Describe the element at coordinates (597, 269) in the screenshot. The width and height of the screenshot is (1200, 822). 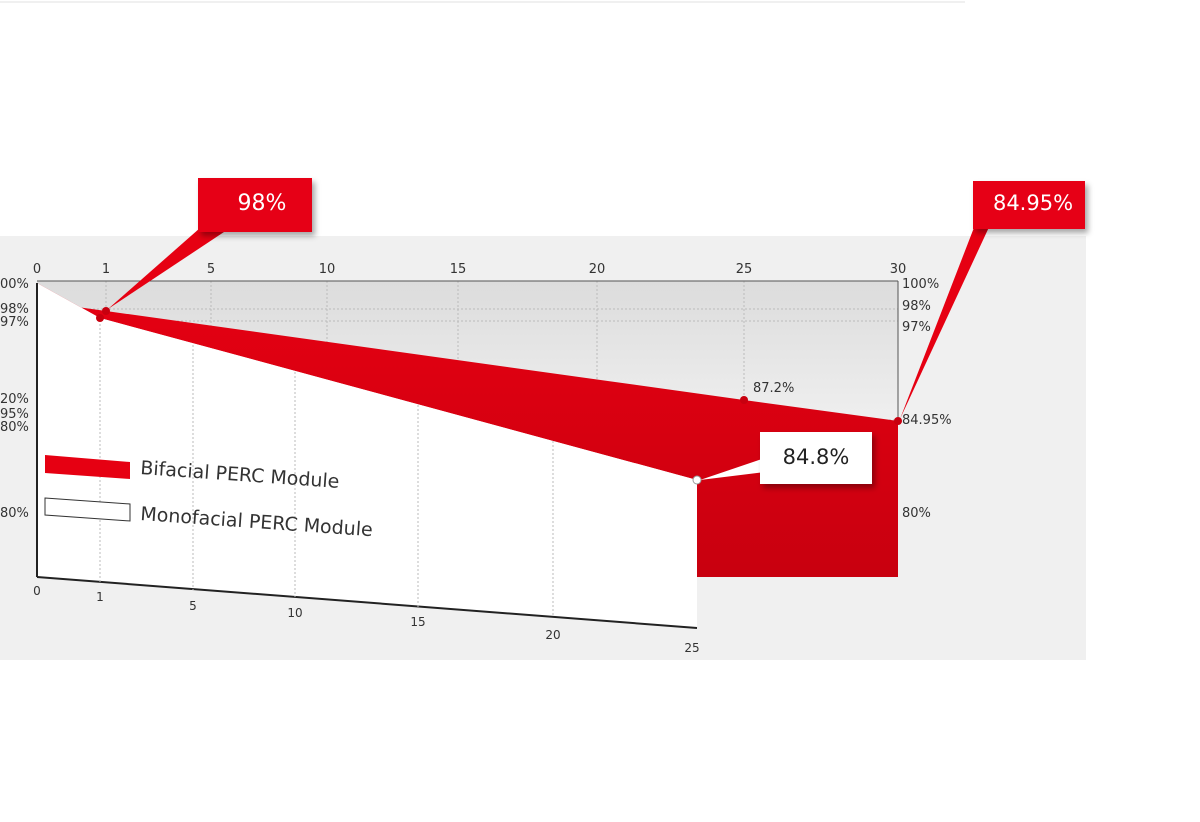
I see `top-tick-label: 20` at that location.